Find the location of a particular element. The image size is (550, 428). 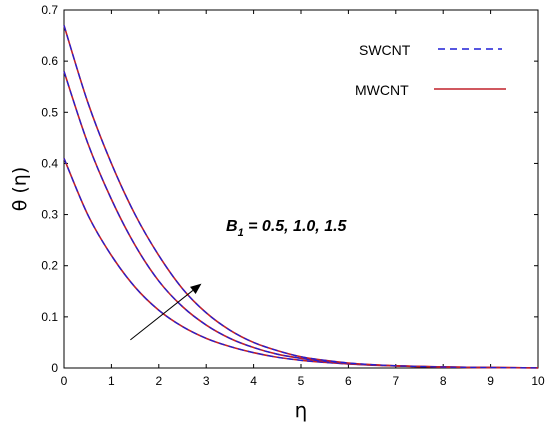

annotation-label: B1 = 0.5, 1.0, 1.5 is located at coordinates (287, 228).